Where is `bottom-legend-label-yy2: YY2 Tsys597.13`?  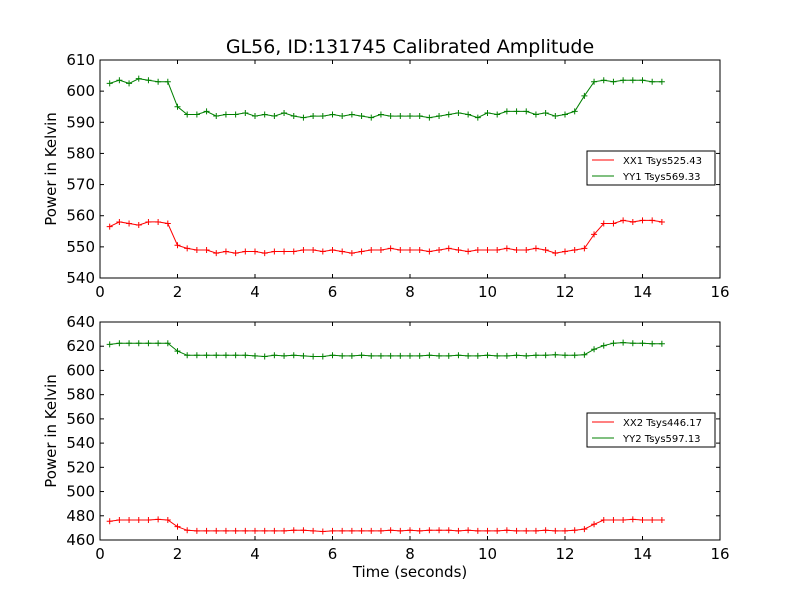
bottom-legend-label-yy2: YY2 Tsys597.13 is located at coordinates (661, 439).